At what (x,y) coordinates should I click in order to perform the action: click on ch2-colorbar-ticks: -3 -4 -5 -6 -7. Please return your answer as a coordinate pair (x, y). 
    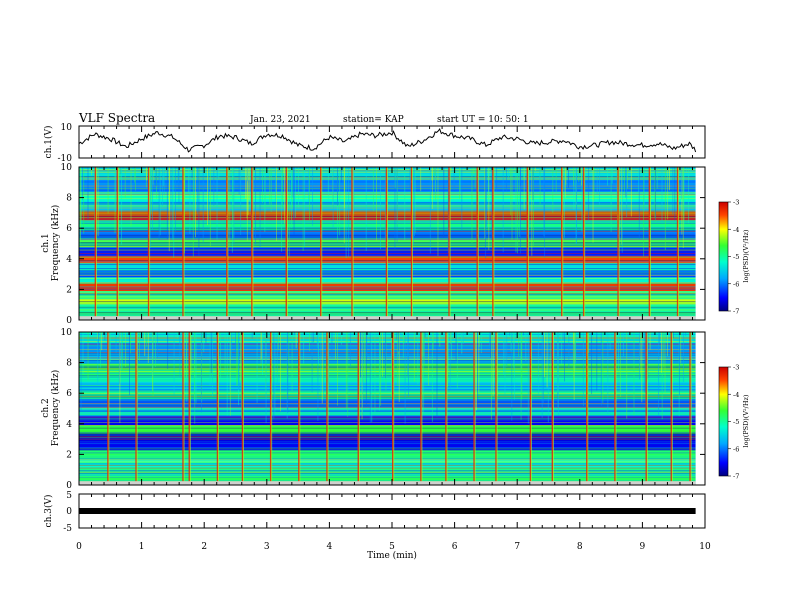
    Looking at the image, I should click on (733, 422).